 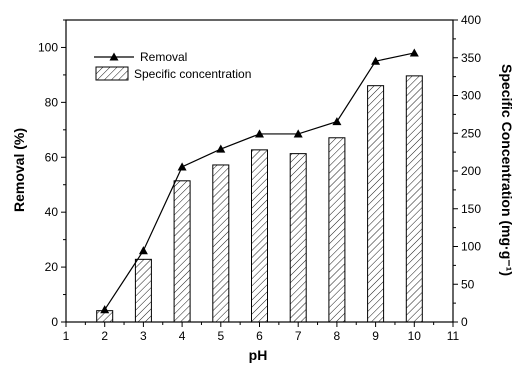 I want to click on legend-removal-label: Removal, so click(x=163, y=57).